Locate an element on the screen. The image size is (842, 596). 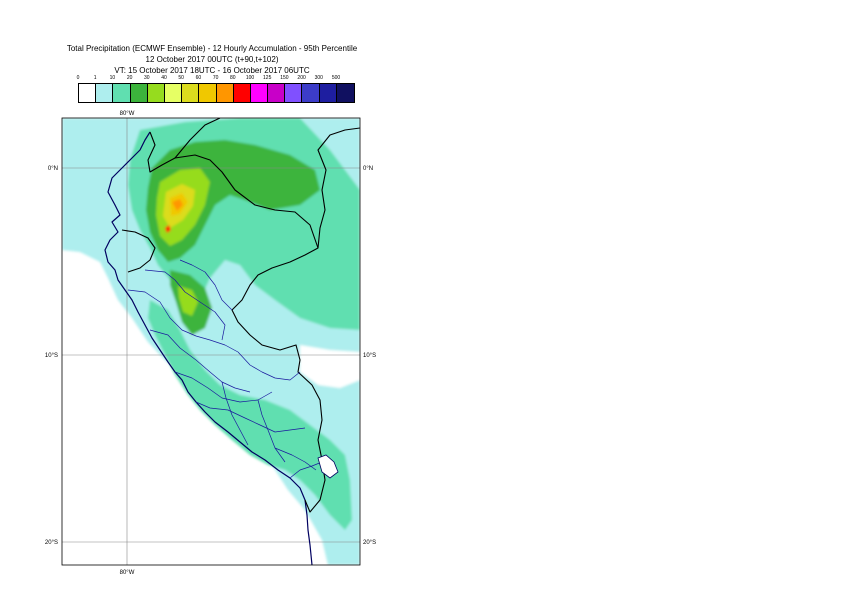
lat-label-20-right: 20°S is located at coordinates (369, 543).